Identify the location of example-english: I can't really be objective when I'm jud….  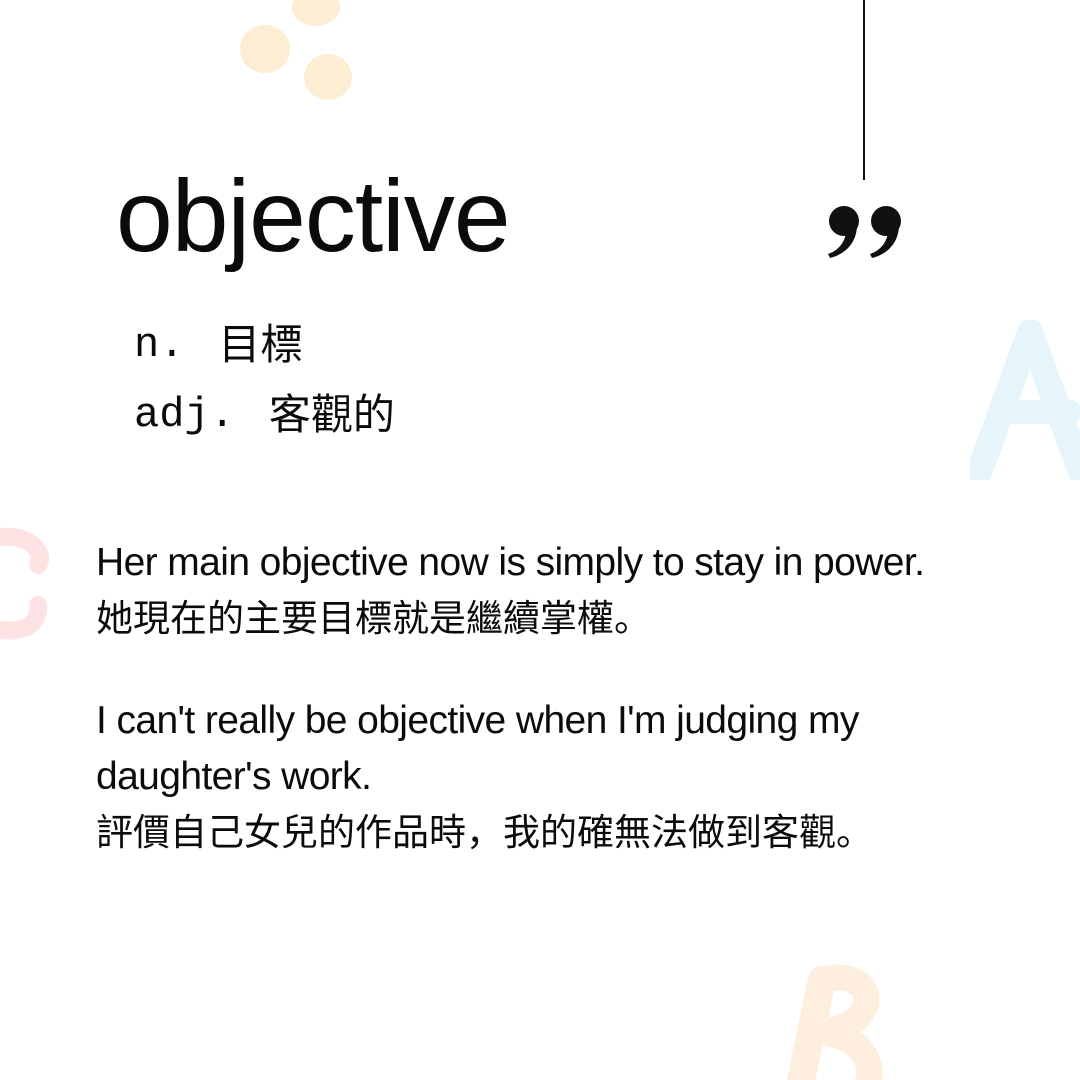
(477, 748).